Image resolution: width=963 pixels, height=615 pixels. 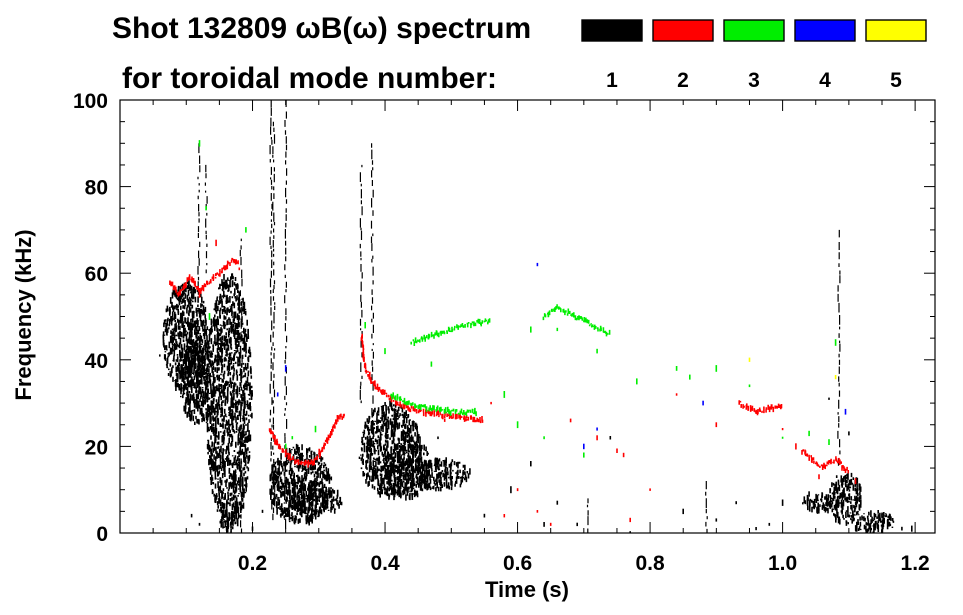 I want to click on legend-item-mode-3: 3, so click(x=754, y=55).